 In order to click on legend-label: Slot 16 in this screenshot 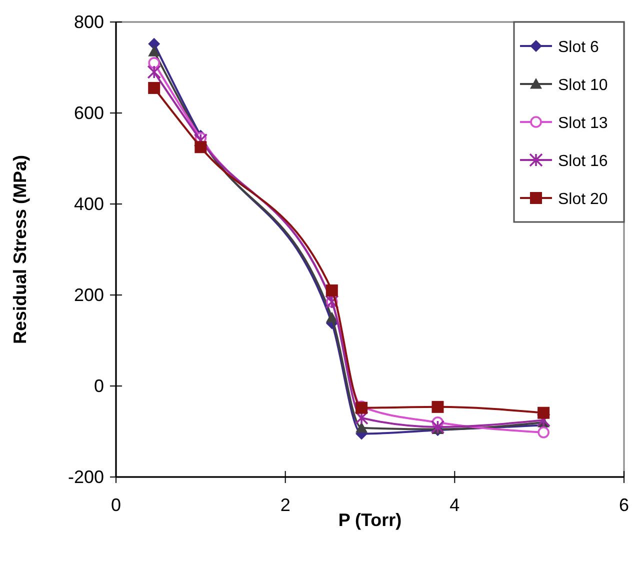, I will do `click(583, 161)`.